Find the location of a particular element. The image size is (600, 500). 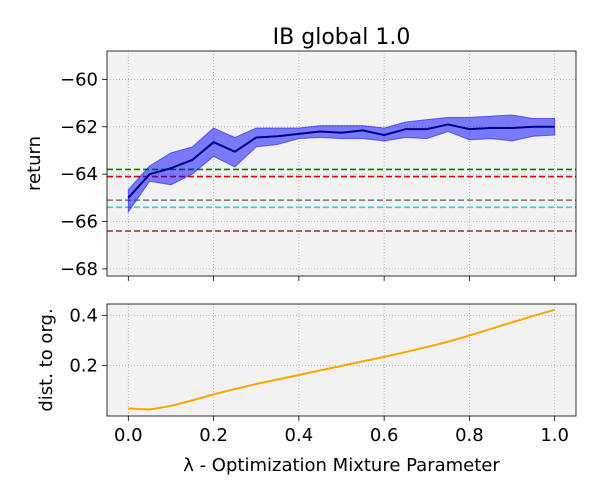

y-tick-label: 0.2 is located at coordinates (83, 366).